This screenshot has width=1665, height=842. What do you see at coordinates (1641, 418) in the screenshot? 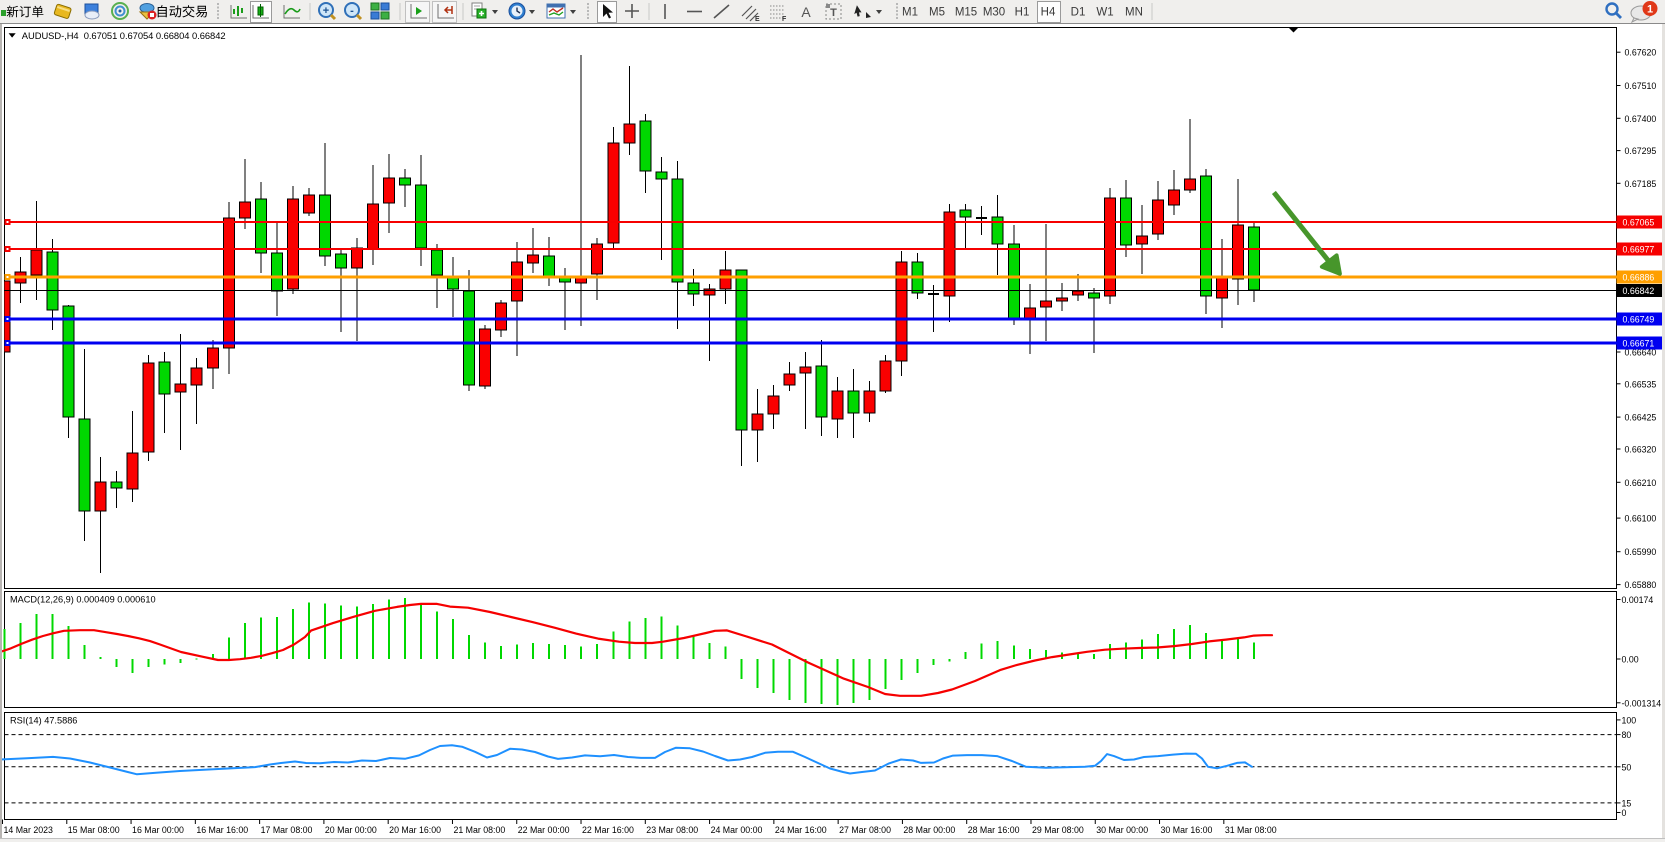
I see `svg-text: 0.66425` at bounding box center [1641, 418].